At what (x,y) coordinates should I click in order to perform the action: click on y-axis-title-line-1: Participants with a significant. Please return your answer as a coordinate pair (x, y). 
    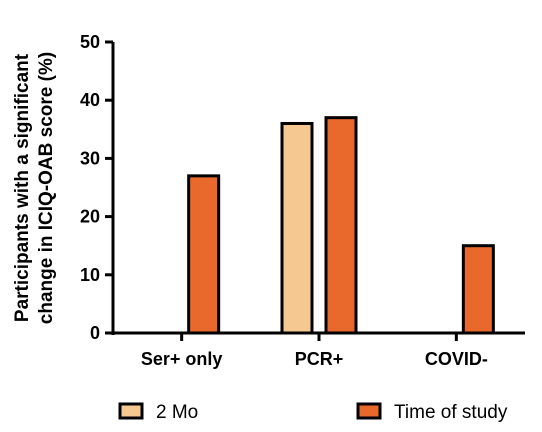
    Looking at the image, I should click on (22, 187).